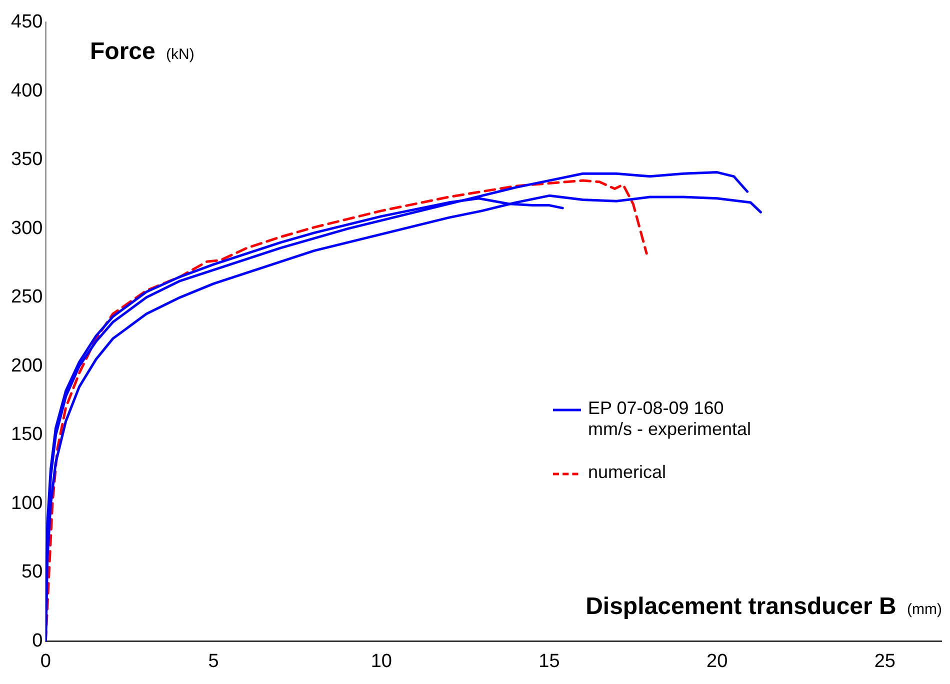 The image size is (950, 684). Describe the element at coordinates (27, 22) in the screenshot. I see `y-tick-label: 450` at that location.